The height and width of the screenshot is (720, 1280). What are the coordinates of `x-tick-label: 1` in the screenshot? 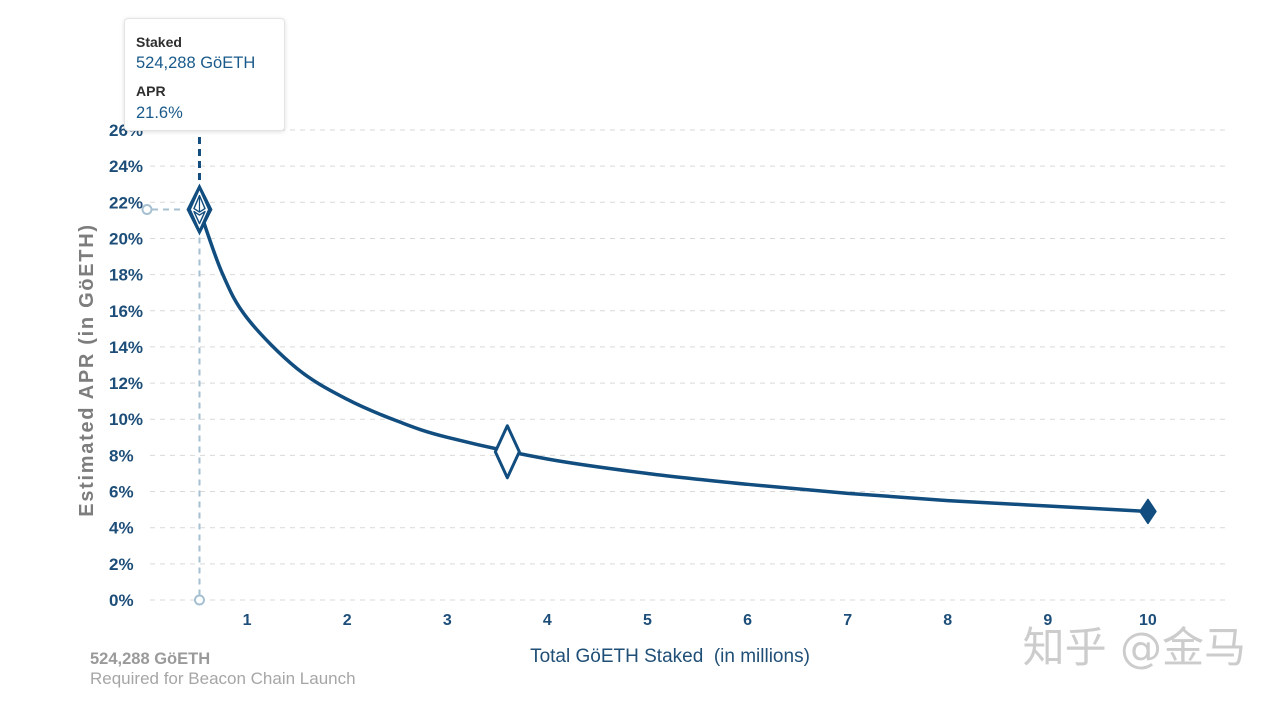 It's located at (247, 620).